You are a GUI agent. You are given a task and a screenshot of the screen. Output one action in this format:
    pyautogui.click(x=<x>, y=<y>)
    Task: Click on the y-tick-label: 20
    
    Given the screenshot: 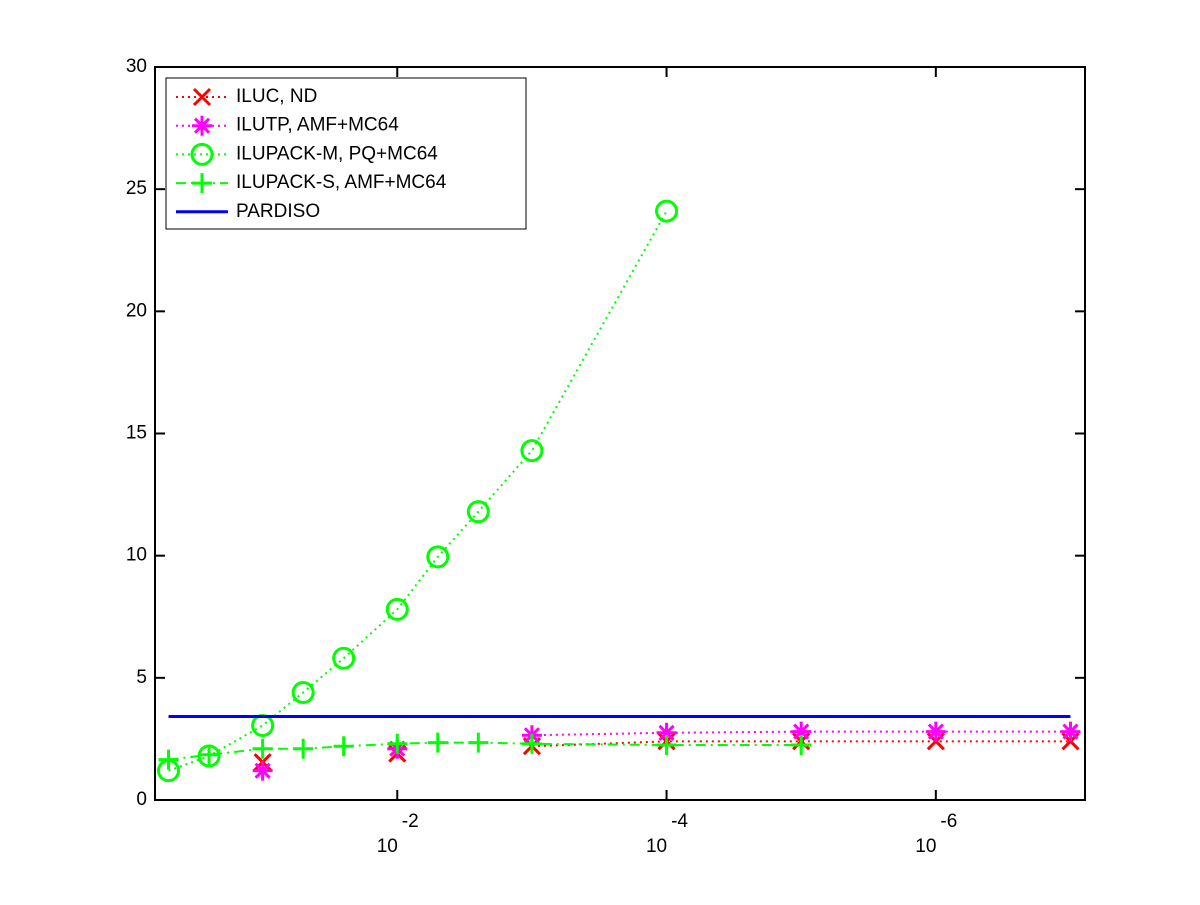 What is the action you would take?
    pyautogui.click(x=136, y=310)
    